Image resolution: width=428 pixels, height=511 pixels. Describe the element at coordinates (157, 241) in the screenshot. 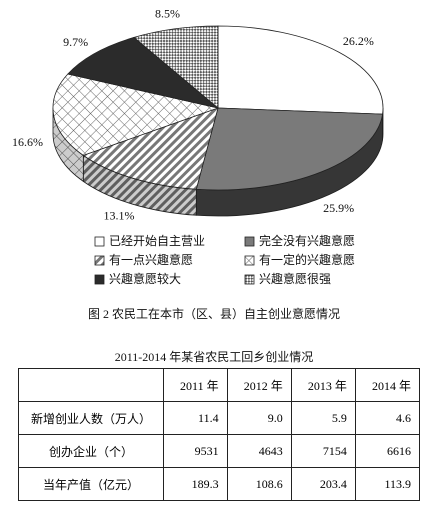

I see `legend-label: 已经开始自主营业` at that location.